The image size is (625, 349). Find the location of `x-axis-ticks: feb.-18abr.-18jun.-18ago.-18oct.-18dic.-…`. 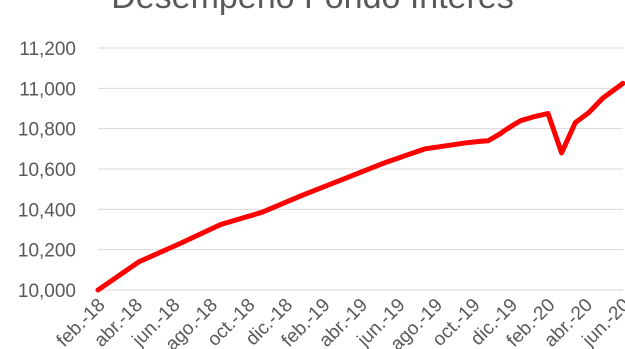

x-axis-ticks: feb.-18abr.-18jun.-18ago.-18oct.-18dic.-… is located at coordinates (339, 322).